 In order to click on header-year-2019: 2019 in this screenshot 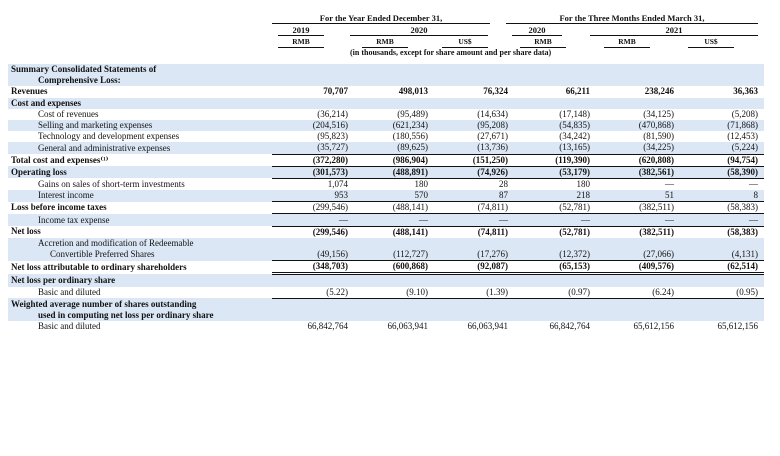, I will do `click(301, 30)`.